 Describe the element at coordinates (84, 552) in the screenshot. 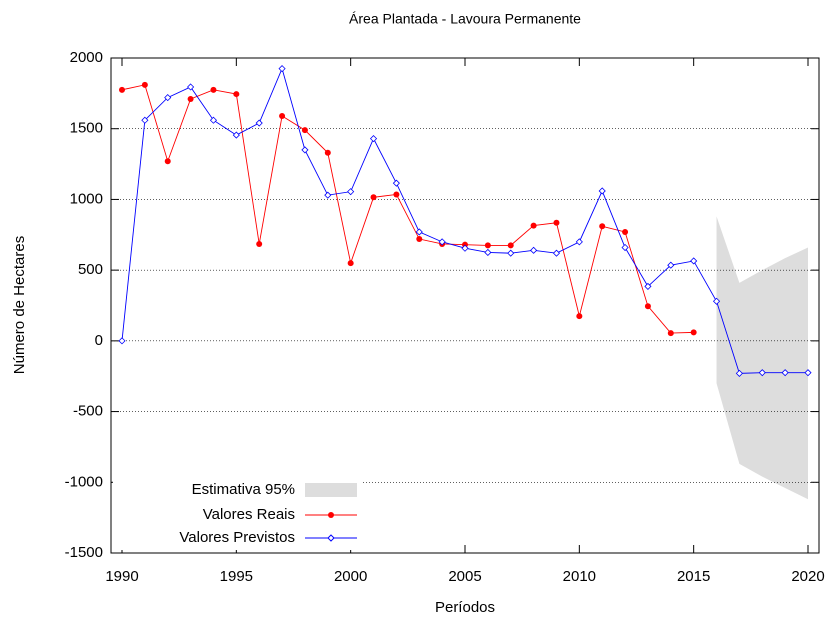

I see `y-tick-label: -1500` at that location.